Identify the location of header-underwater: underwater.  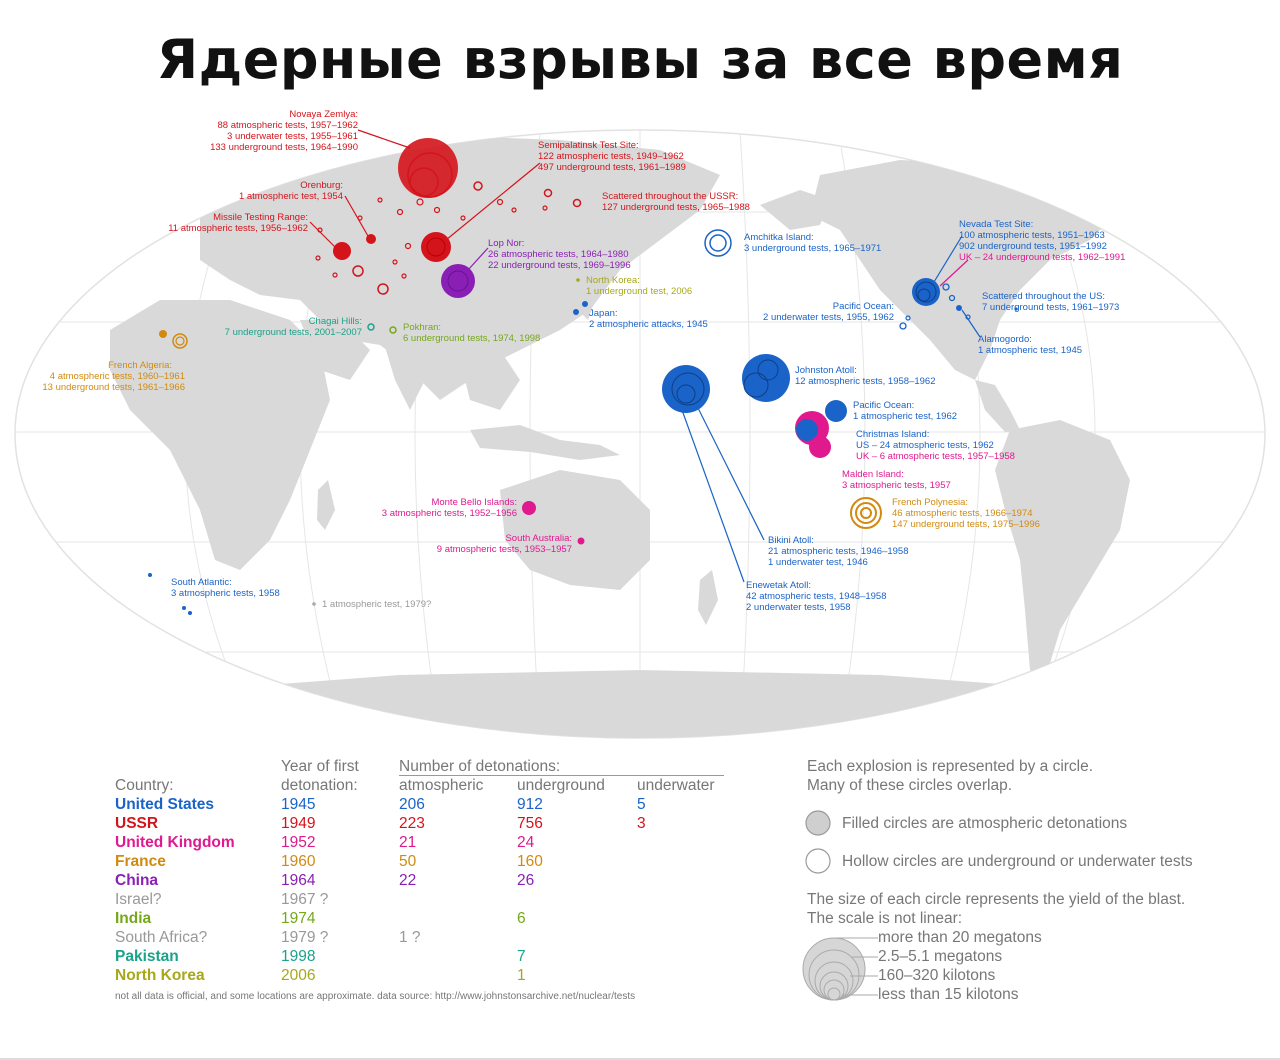
(676, 785).